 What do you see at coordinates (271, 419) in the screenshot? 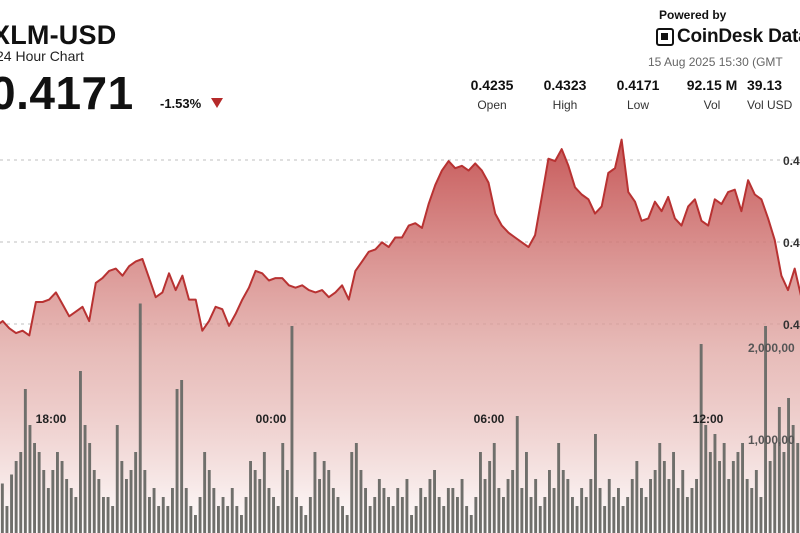
I see `x-tick-label: 00:00` at bounding box center [271, 419].